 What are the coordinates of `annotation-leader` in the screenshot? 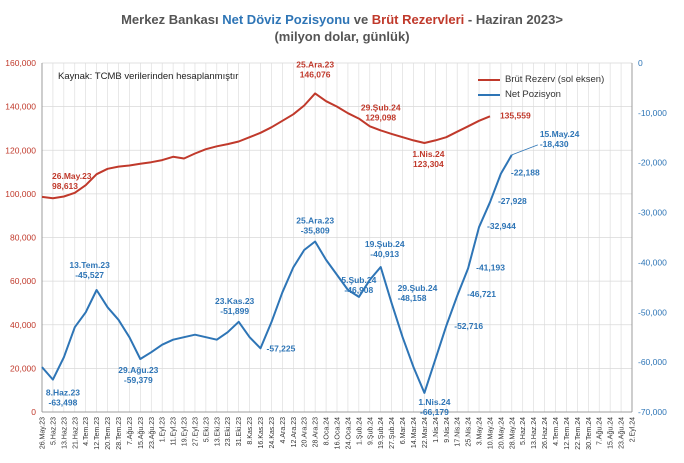 It's located at (524, 150).